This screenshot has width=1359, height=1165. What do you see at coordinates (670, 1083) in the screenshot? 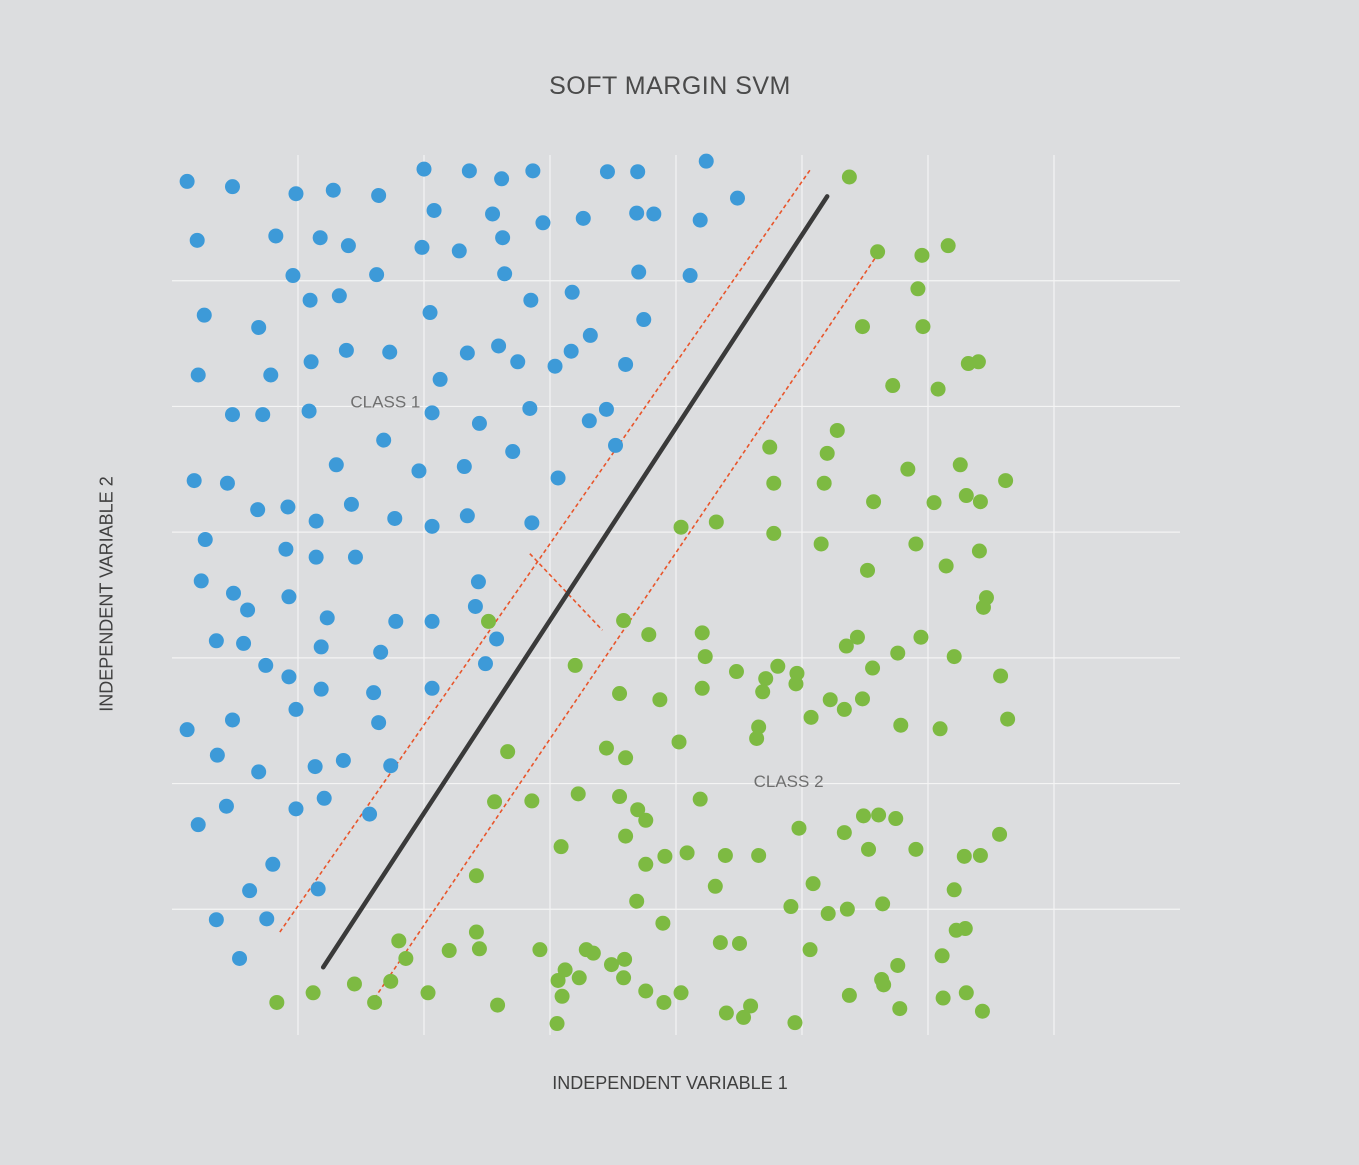
I see `x-axis-label: INDEPENDENT VARIABLE 1` at bounding box center [670, 1083].